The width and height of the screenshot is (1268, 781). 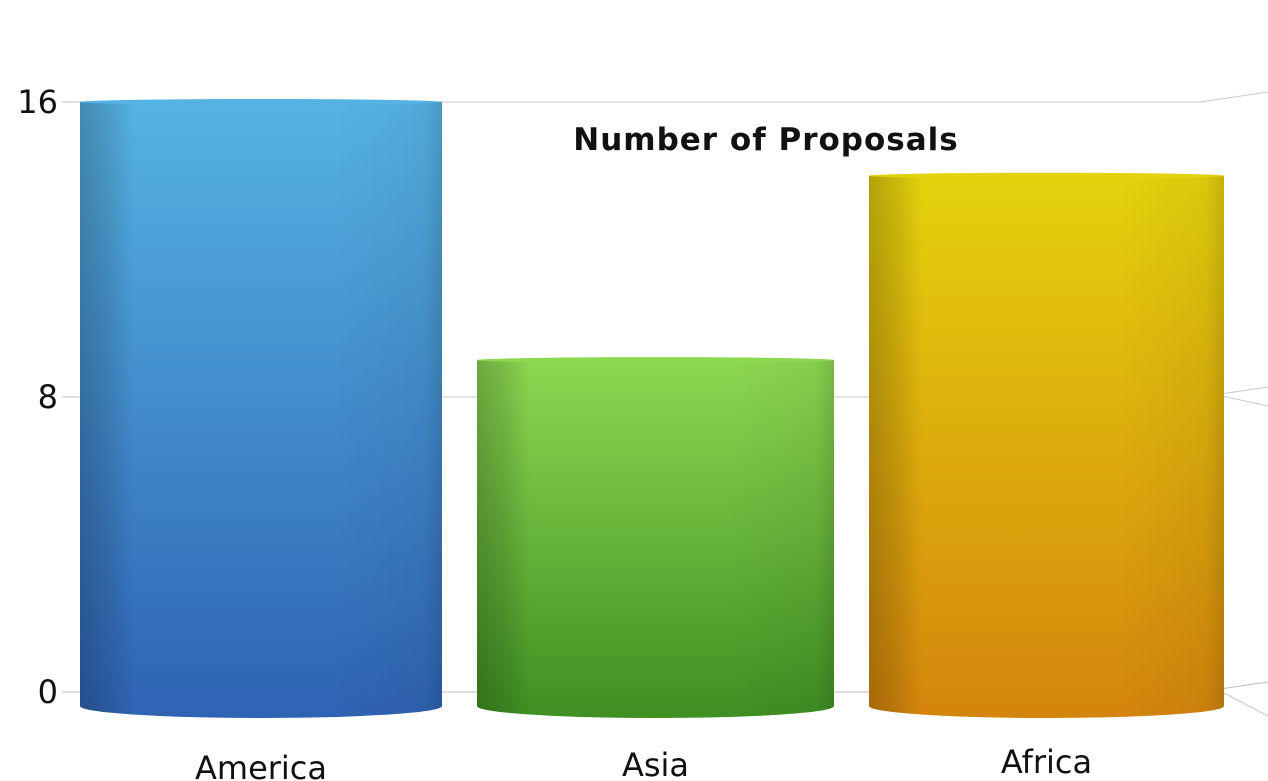 What do you see at coordinates (261, 765) in the screenshot?
I see `x-category-label: America` at bounding box center [261, 765].